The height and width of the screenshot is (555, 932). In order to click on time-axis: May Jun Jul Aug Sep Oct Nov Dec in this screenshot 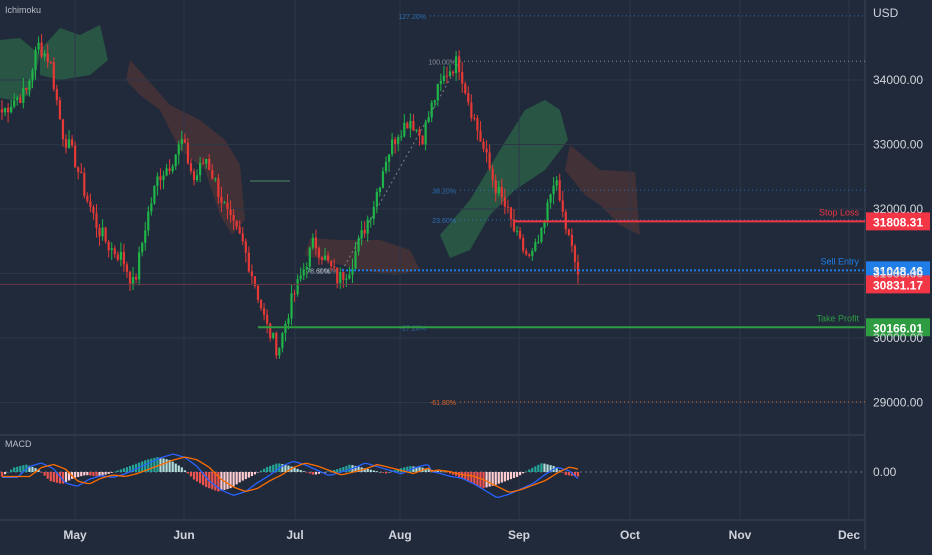, I will do `click(461, 535)`.